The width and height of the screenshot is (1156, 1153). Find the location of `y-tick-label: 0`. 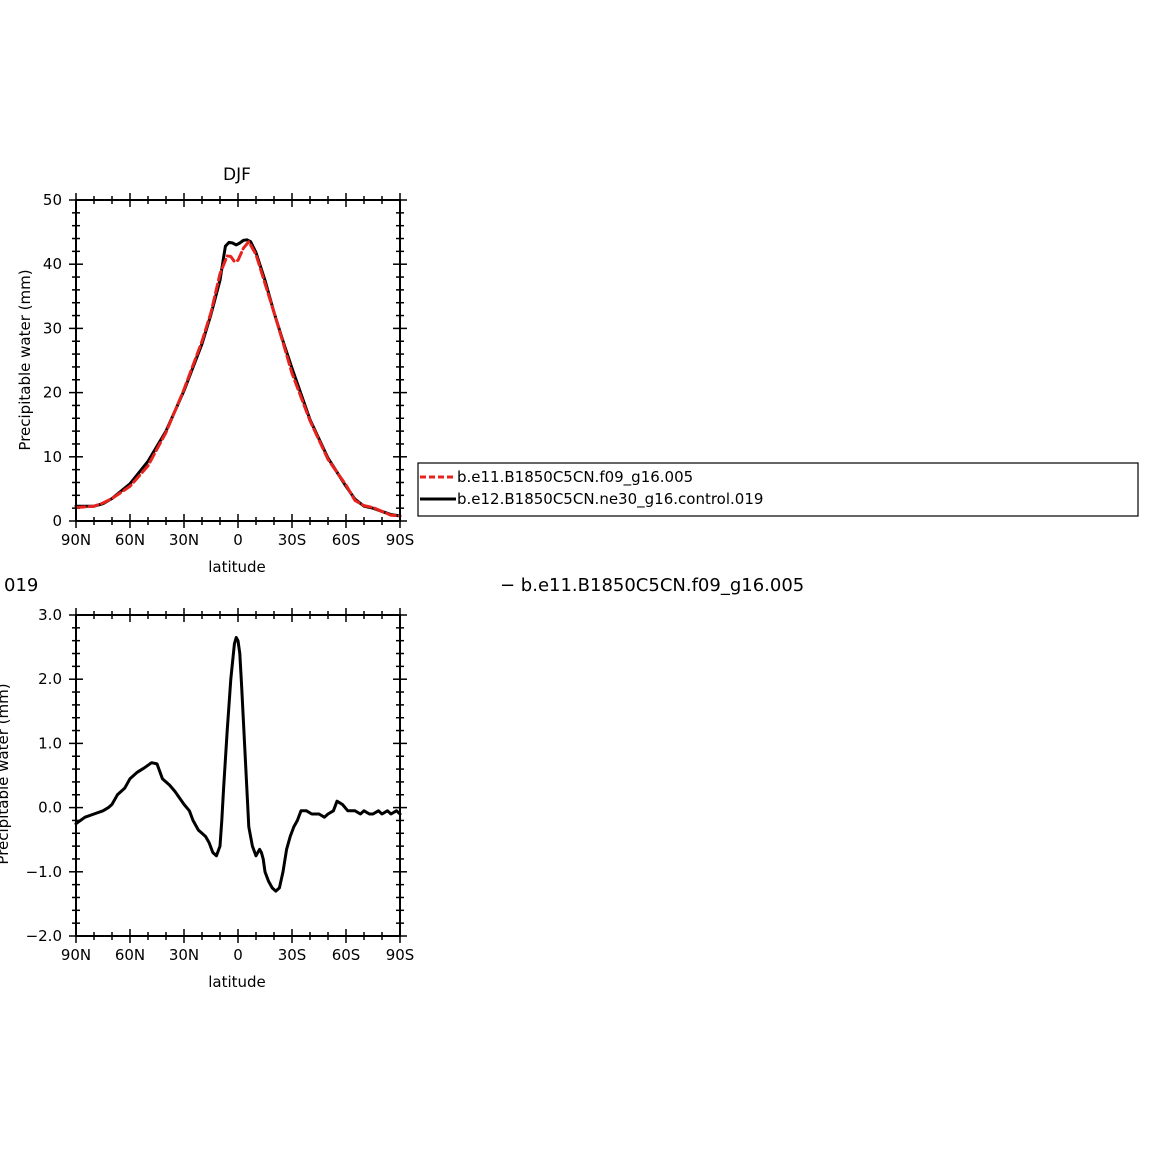

y-tick-label: 0 is located at coordinates (57, 521).